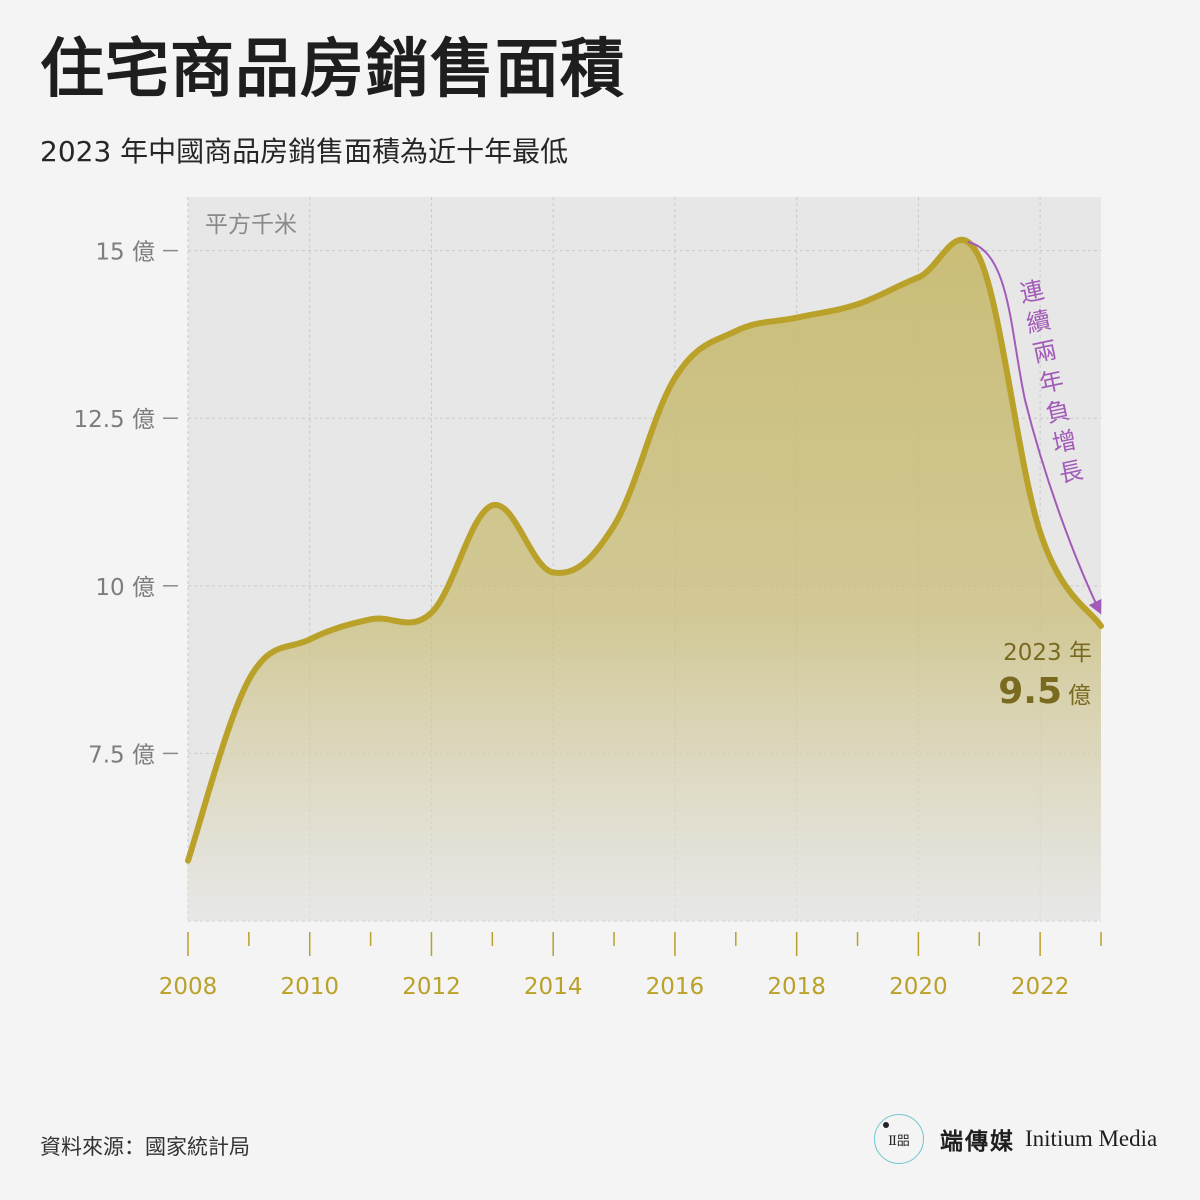 Image resolution: width=1200 pixels, height=1200 pixels. What do you see at coordinates (1015, 1139) in the screenshot?
I see `brand: Ⅱ㗊 端傳媒 Initium Media` at bounding box center [1015, 1139].